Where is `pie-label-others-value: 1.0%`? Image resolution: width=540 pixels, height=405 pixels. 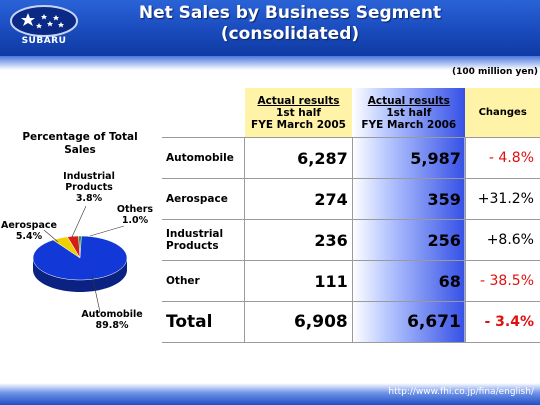 pie-label-others-value: 1.0% is located at coordinates (135, 220).